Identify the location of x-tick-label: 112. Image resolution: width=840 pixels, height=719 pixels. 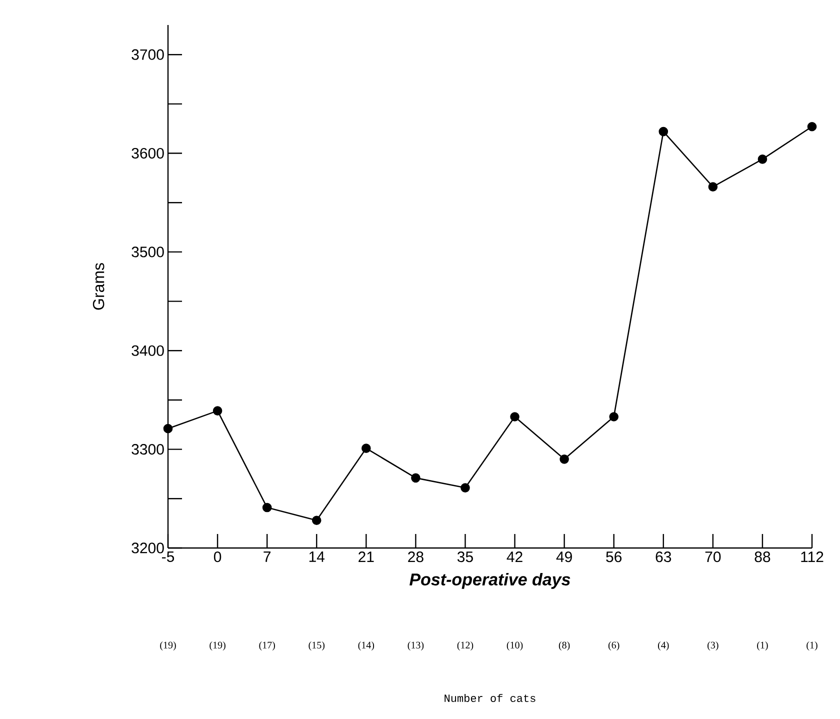
(812, 557).